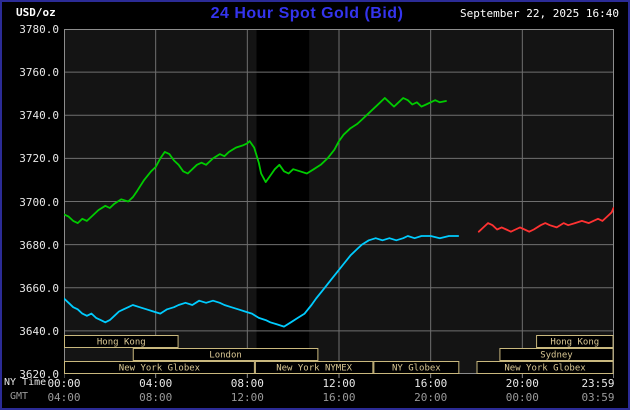 This screenshot has width=630, height=410. I want to click on session-label: NY Globex, so click(416, 369).